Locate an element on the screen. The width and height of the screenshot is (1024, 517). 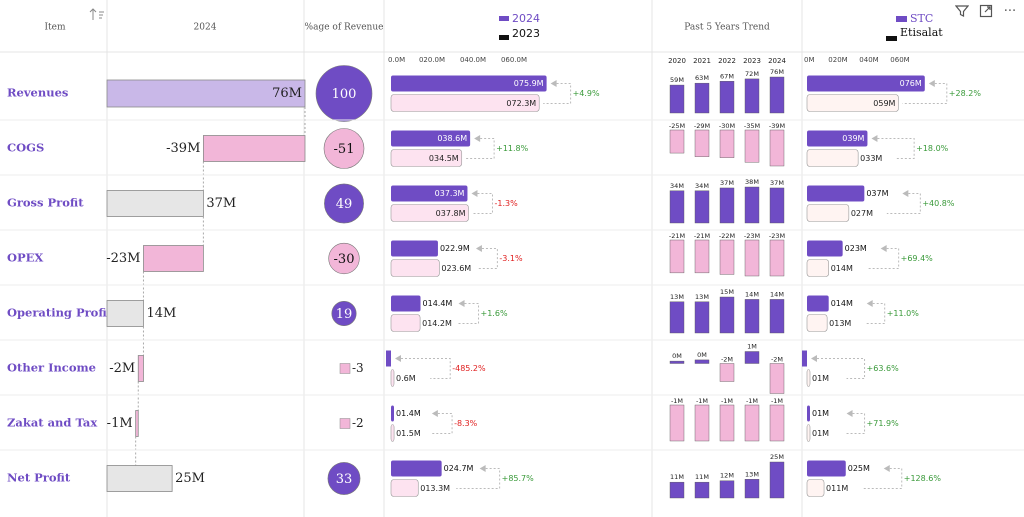
change-label: +71.9% is located at coordinates (883, 423).